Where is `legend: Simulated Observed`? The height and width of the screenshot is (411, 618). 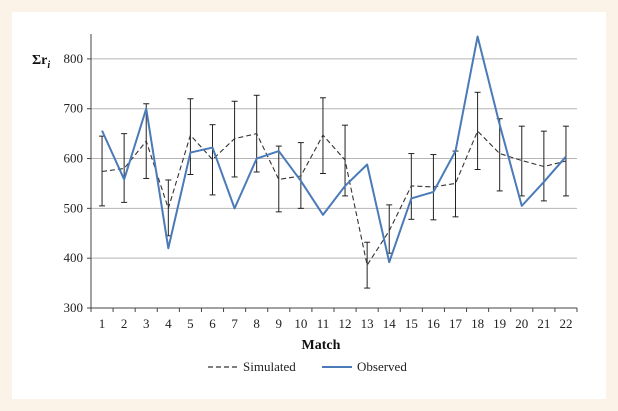
legend: Simulated Observed is located at coordinates (307, 366).